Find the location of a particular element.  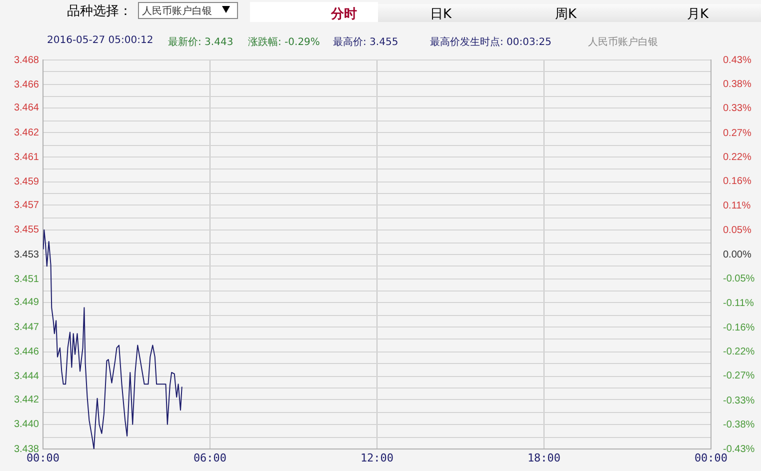

text: 日K is located at coordinates (441, 14).